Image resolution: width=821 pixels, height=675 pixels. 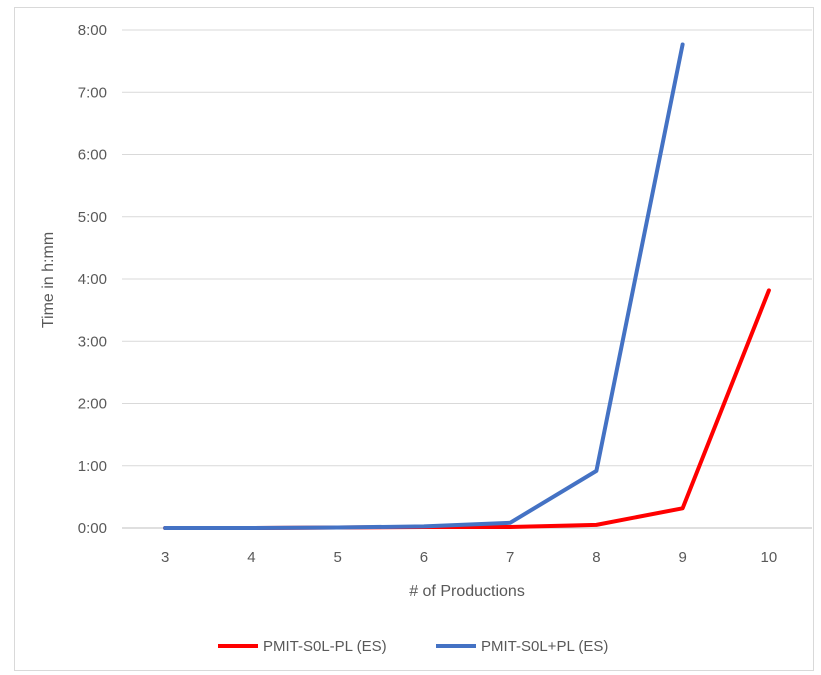 I want to click on y-tick-label: 5:00, so click(x=92, y=217).